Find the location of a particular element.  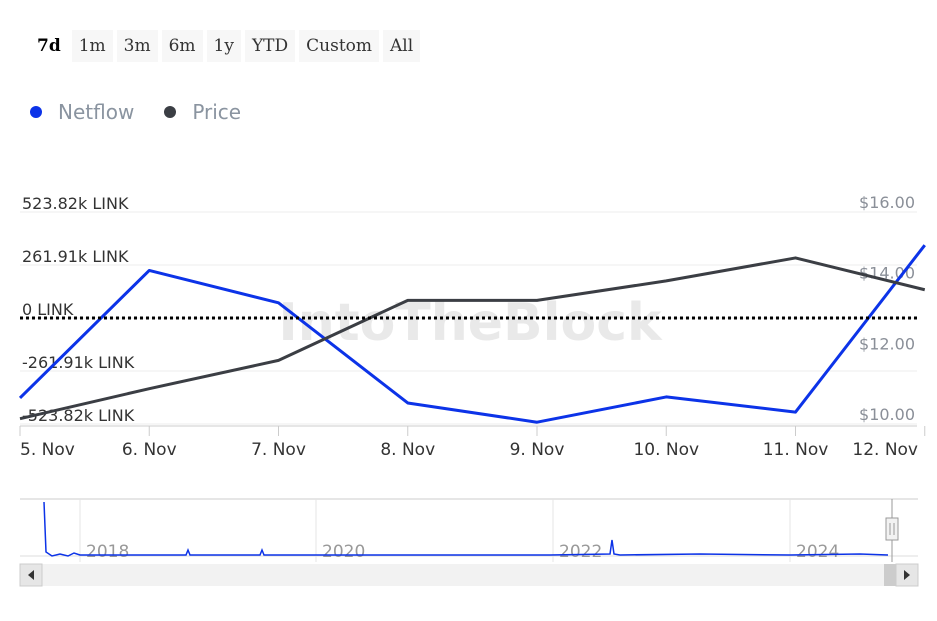

navigator-year-label: 2022 is located at coordinates (580, 552).